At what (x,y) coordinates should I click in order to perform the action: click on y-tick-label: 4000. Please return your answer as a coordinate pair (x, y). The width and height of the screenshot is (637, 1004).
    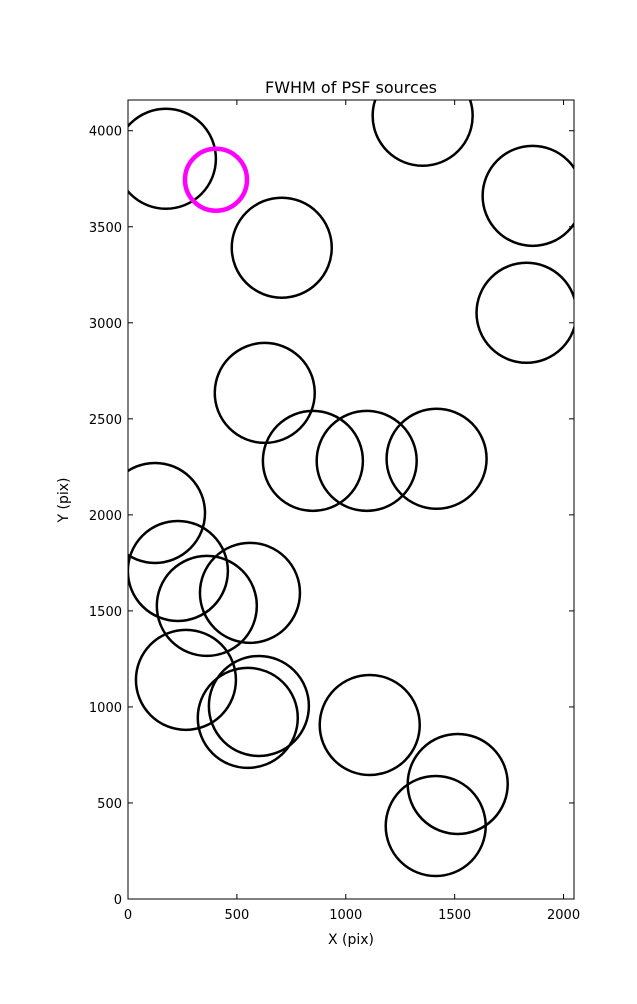
    Looking at the image, I should click on (105, 132).